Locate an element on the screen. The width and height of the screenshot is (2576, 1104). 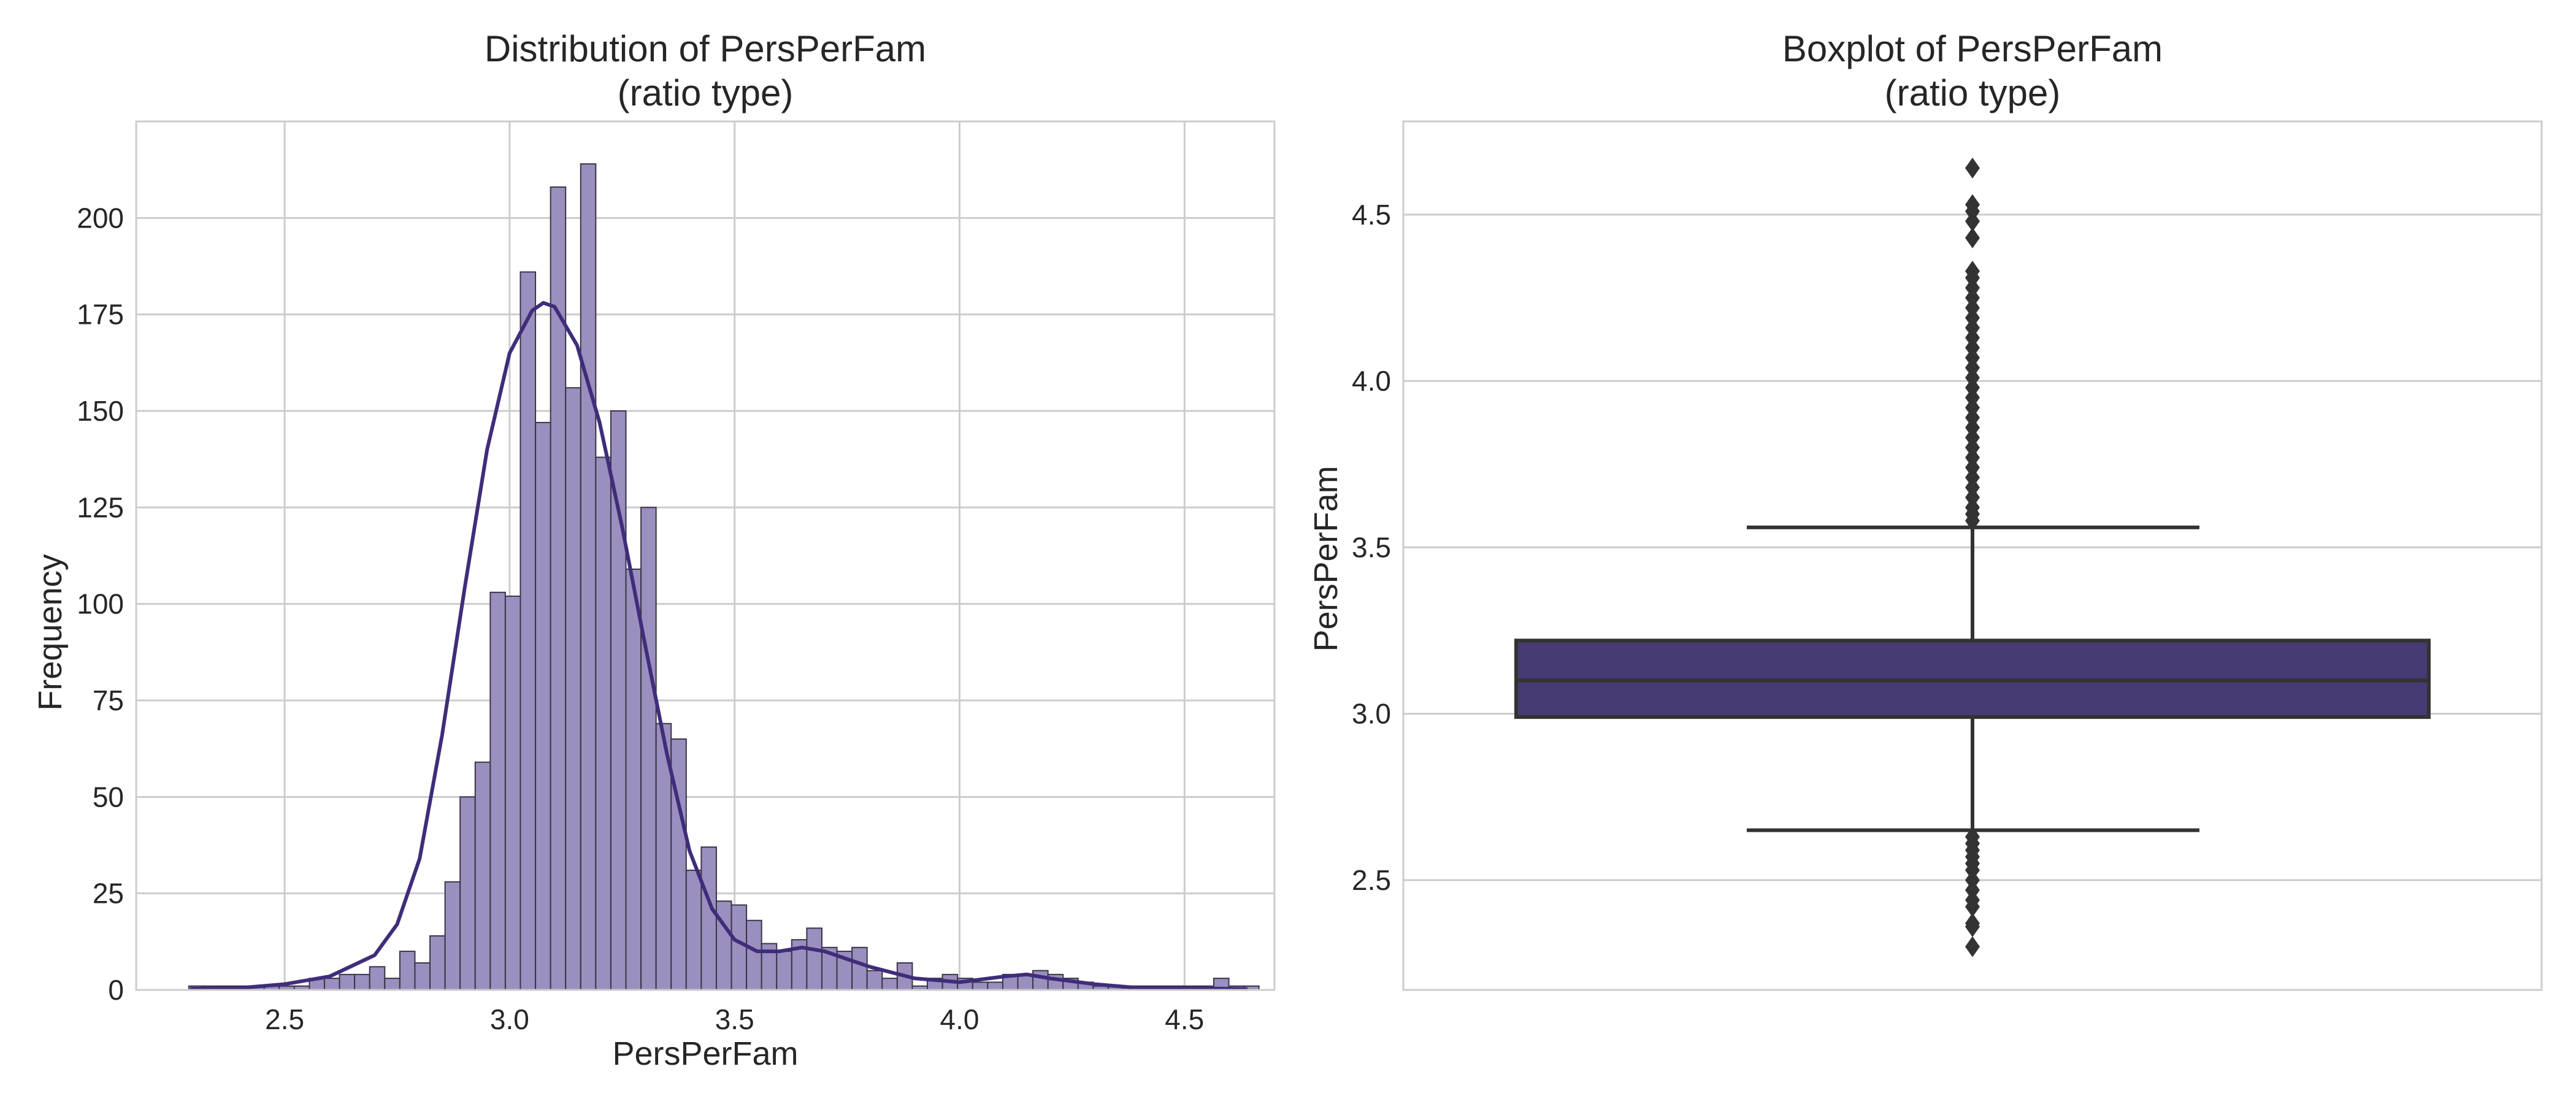
boxplot-outliers is located at coordinates (1972, 557).